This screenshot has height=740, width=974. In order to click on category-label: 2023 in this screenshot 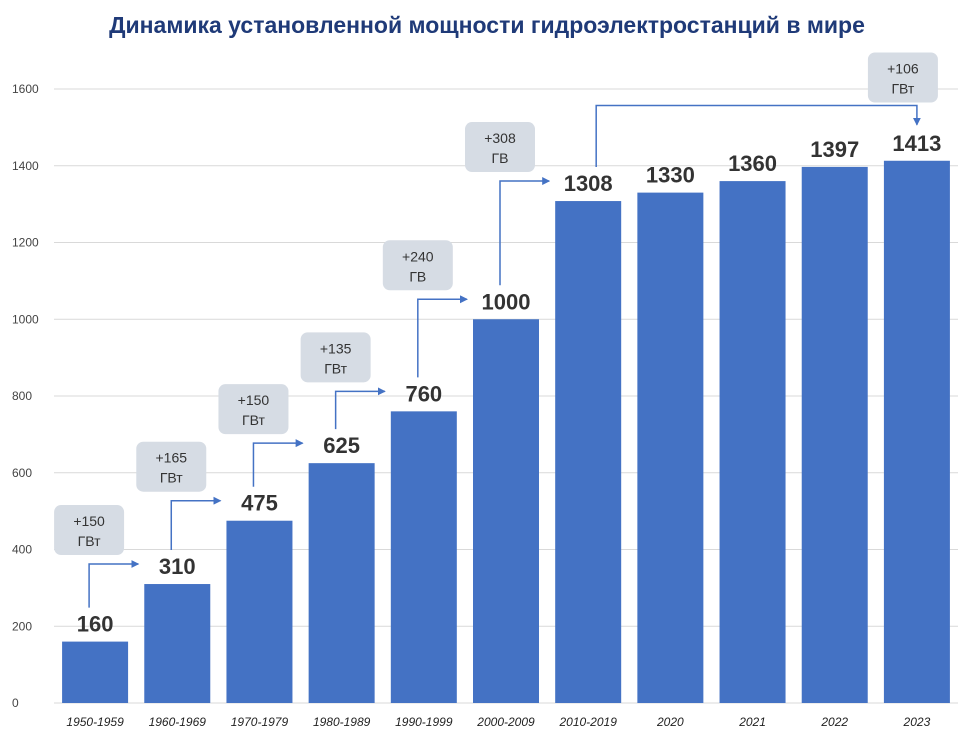, I will do `click(917, 722)`.